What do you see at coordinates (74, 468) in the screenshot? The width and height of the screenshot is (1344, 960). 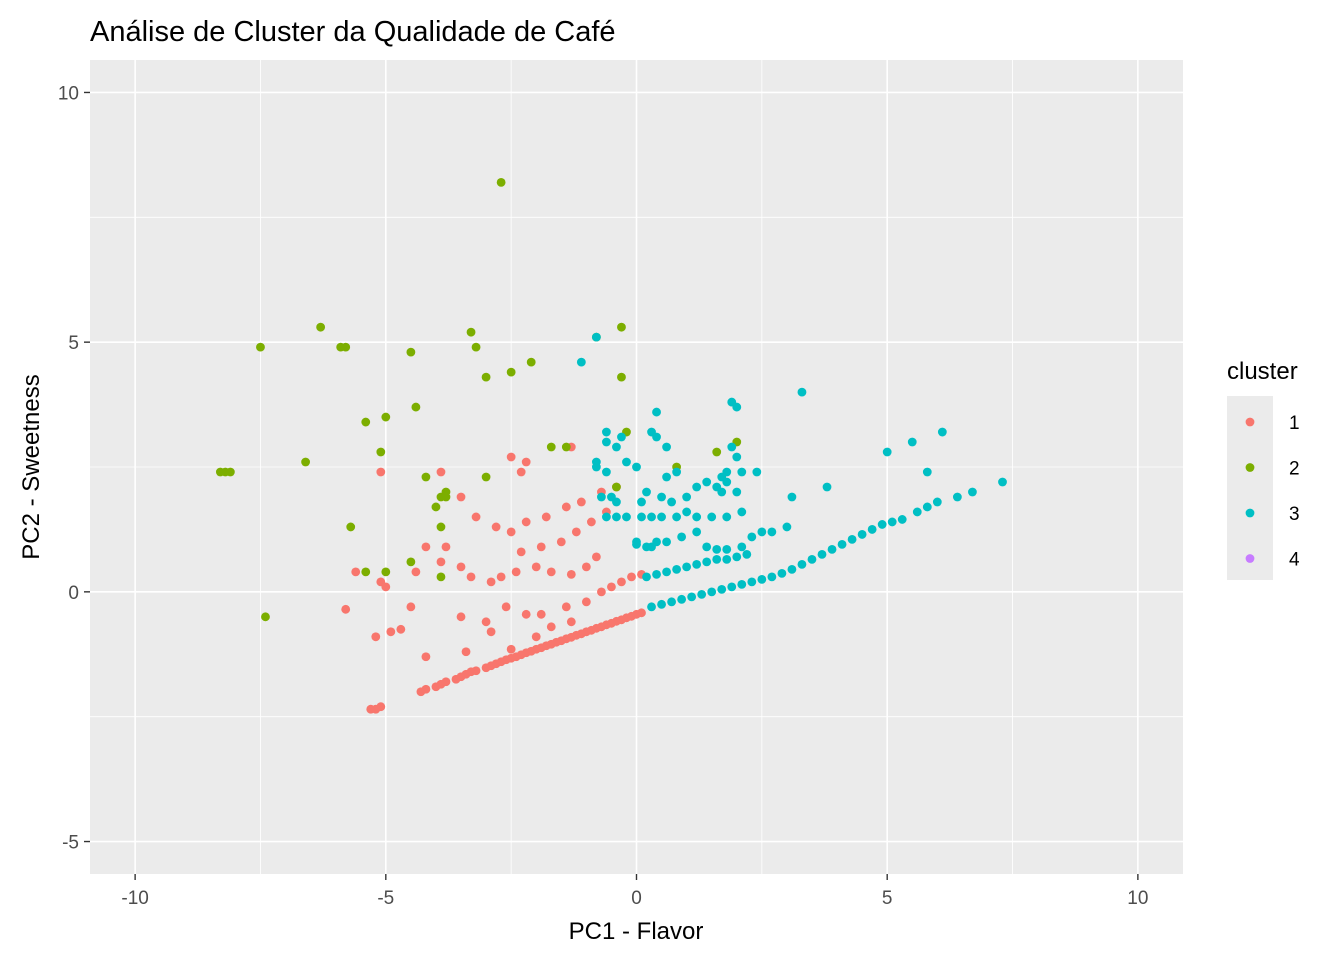 I see `y-axis-ticks: -5 0 5 10` at bounding box center [74, 468].